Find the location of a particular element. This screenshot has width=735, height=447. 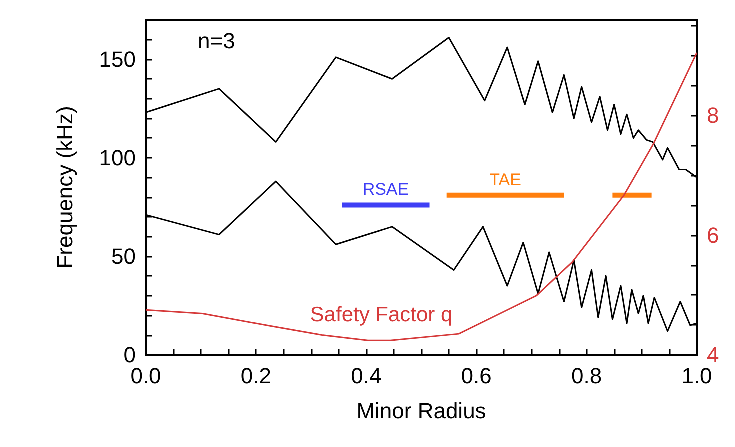

y-tick-label: 100 is located at coordinates (117, 157).